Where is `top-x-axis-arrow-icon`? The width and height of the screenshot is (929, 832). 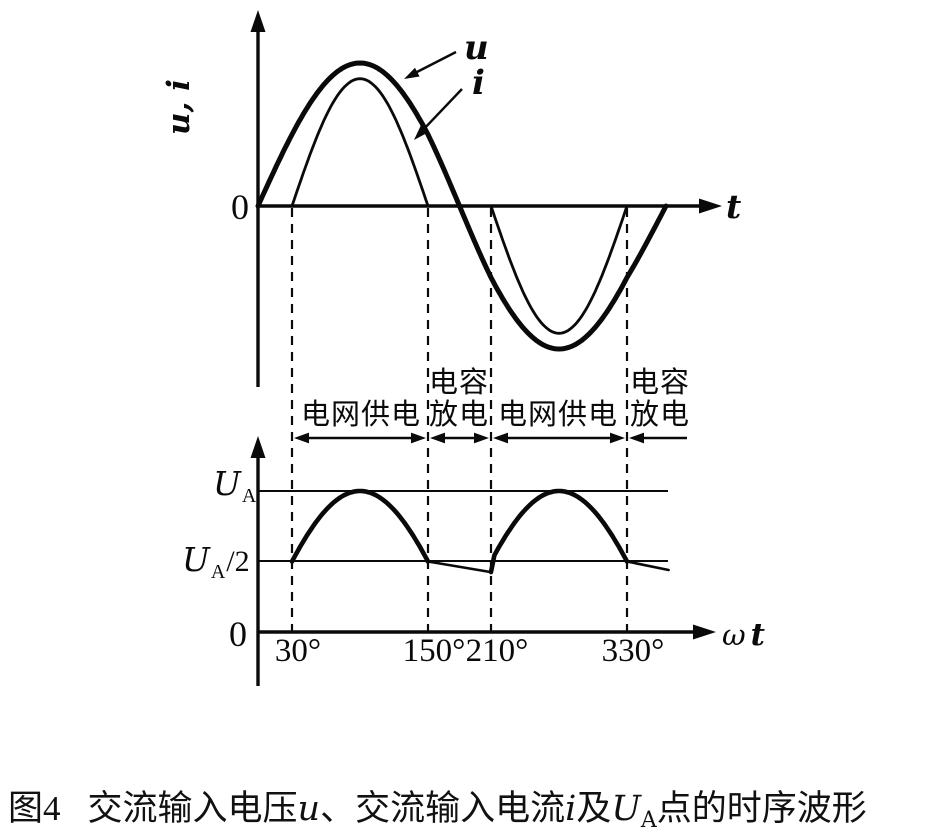 top-x-axis-arrow-icon is located at coordinates (710, 206).